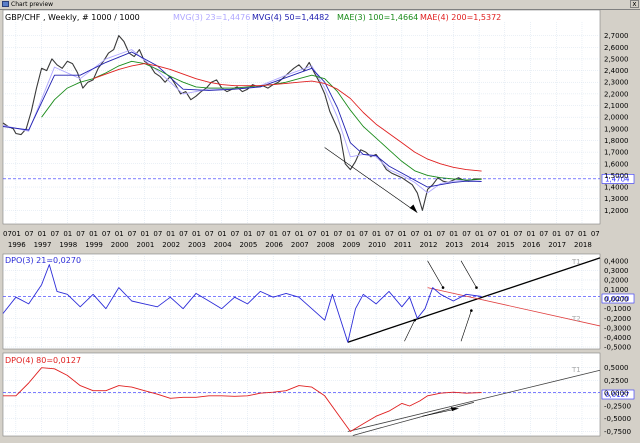 This screenshot has width=640, height=443. Describe the element at coordinates (617, 309) in the screenshot. I see `dpo3-ytick: -0,1000` at that location.